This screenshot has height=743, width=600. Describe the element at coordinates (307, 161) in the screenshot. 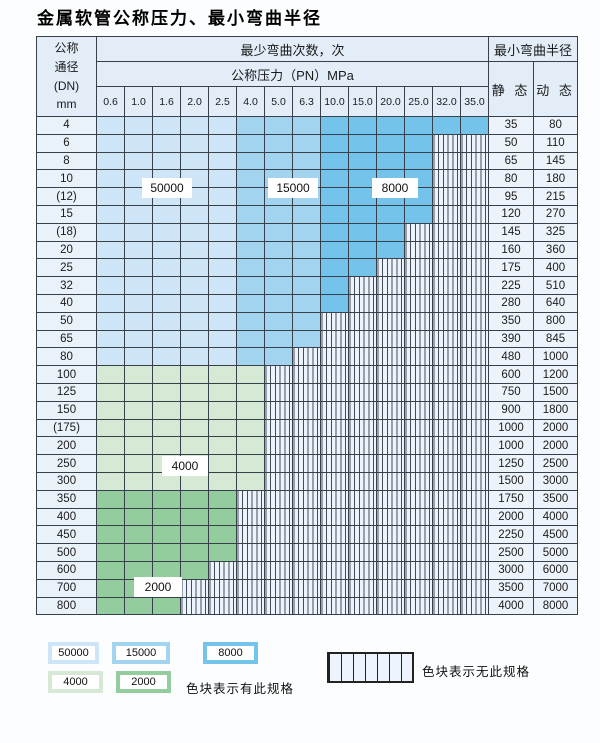

I see `table-row-dn-8: 8 65 145` at that location.